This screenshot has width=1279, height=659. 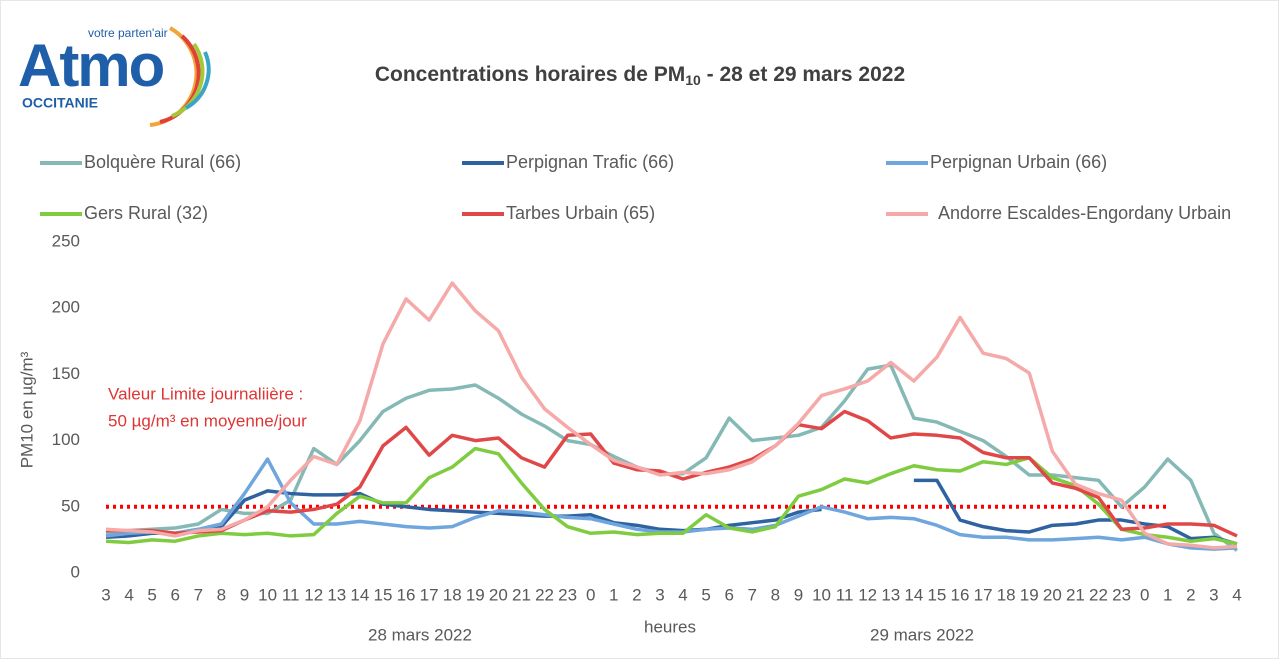 I want to click on y-tick-label: 150, so click(x=66, y=373).